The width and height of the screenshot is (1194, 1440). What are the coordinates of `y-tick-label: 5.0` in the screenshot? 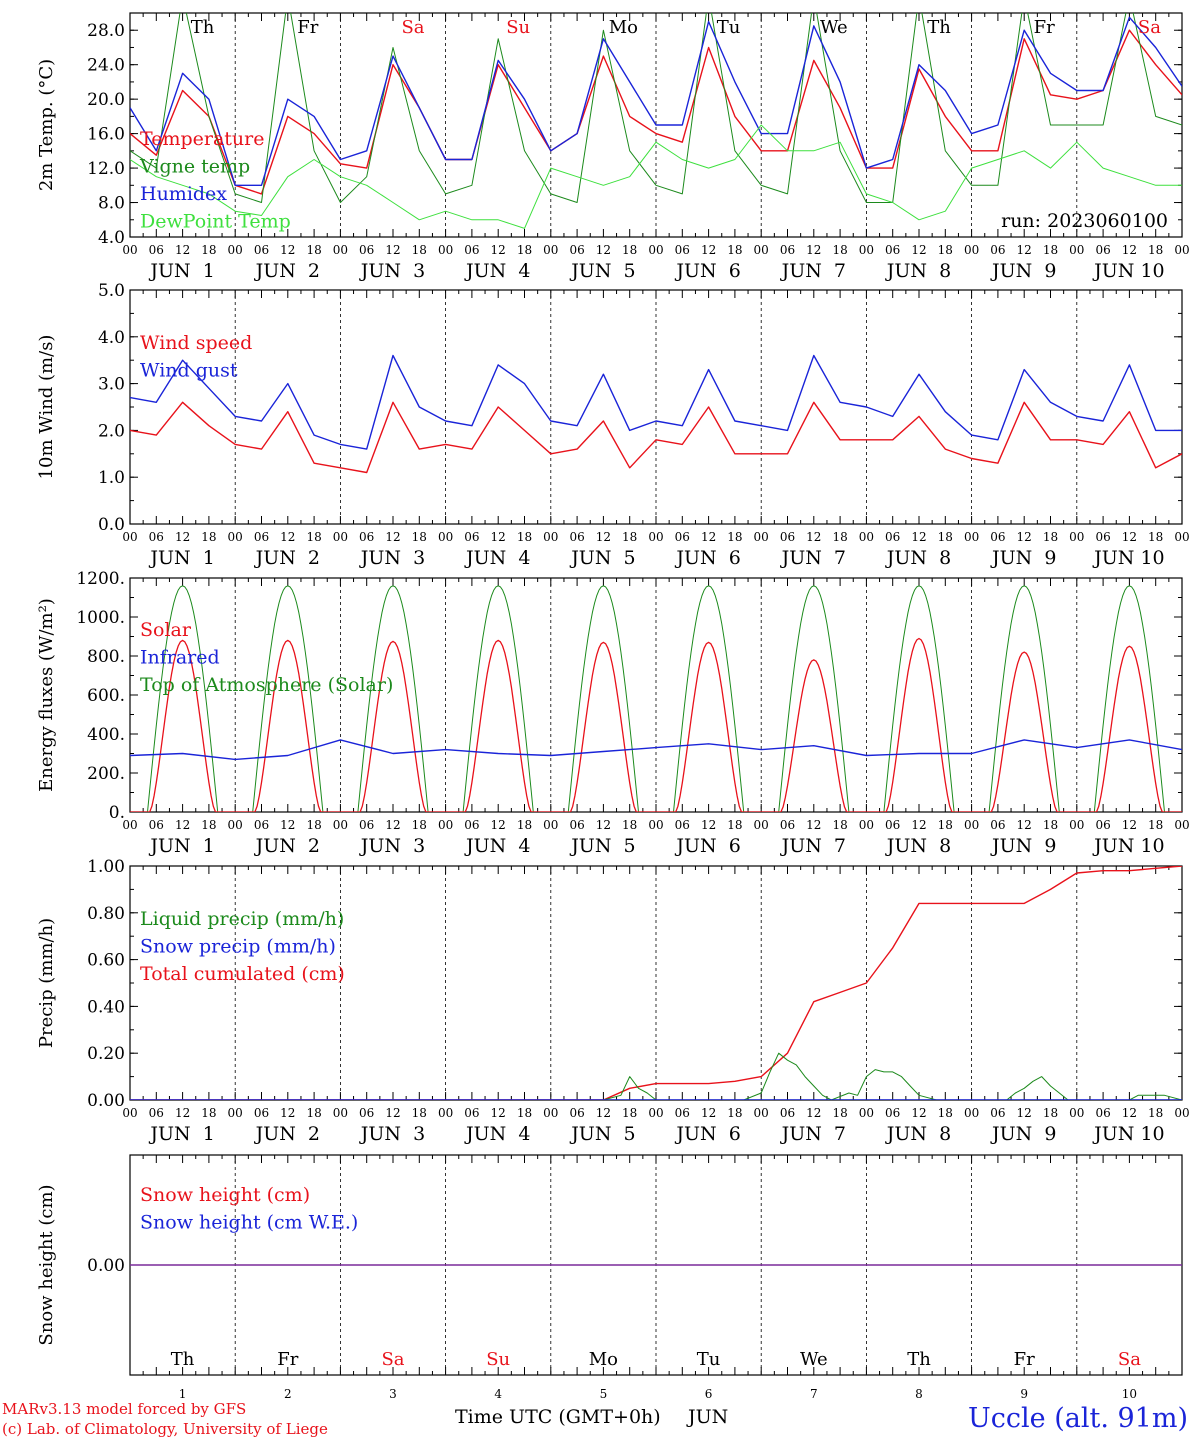 It's located at (111, 291).